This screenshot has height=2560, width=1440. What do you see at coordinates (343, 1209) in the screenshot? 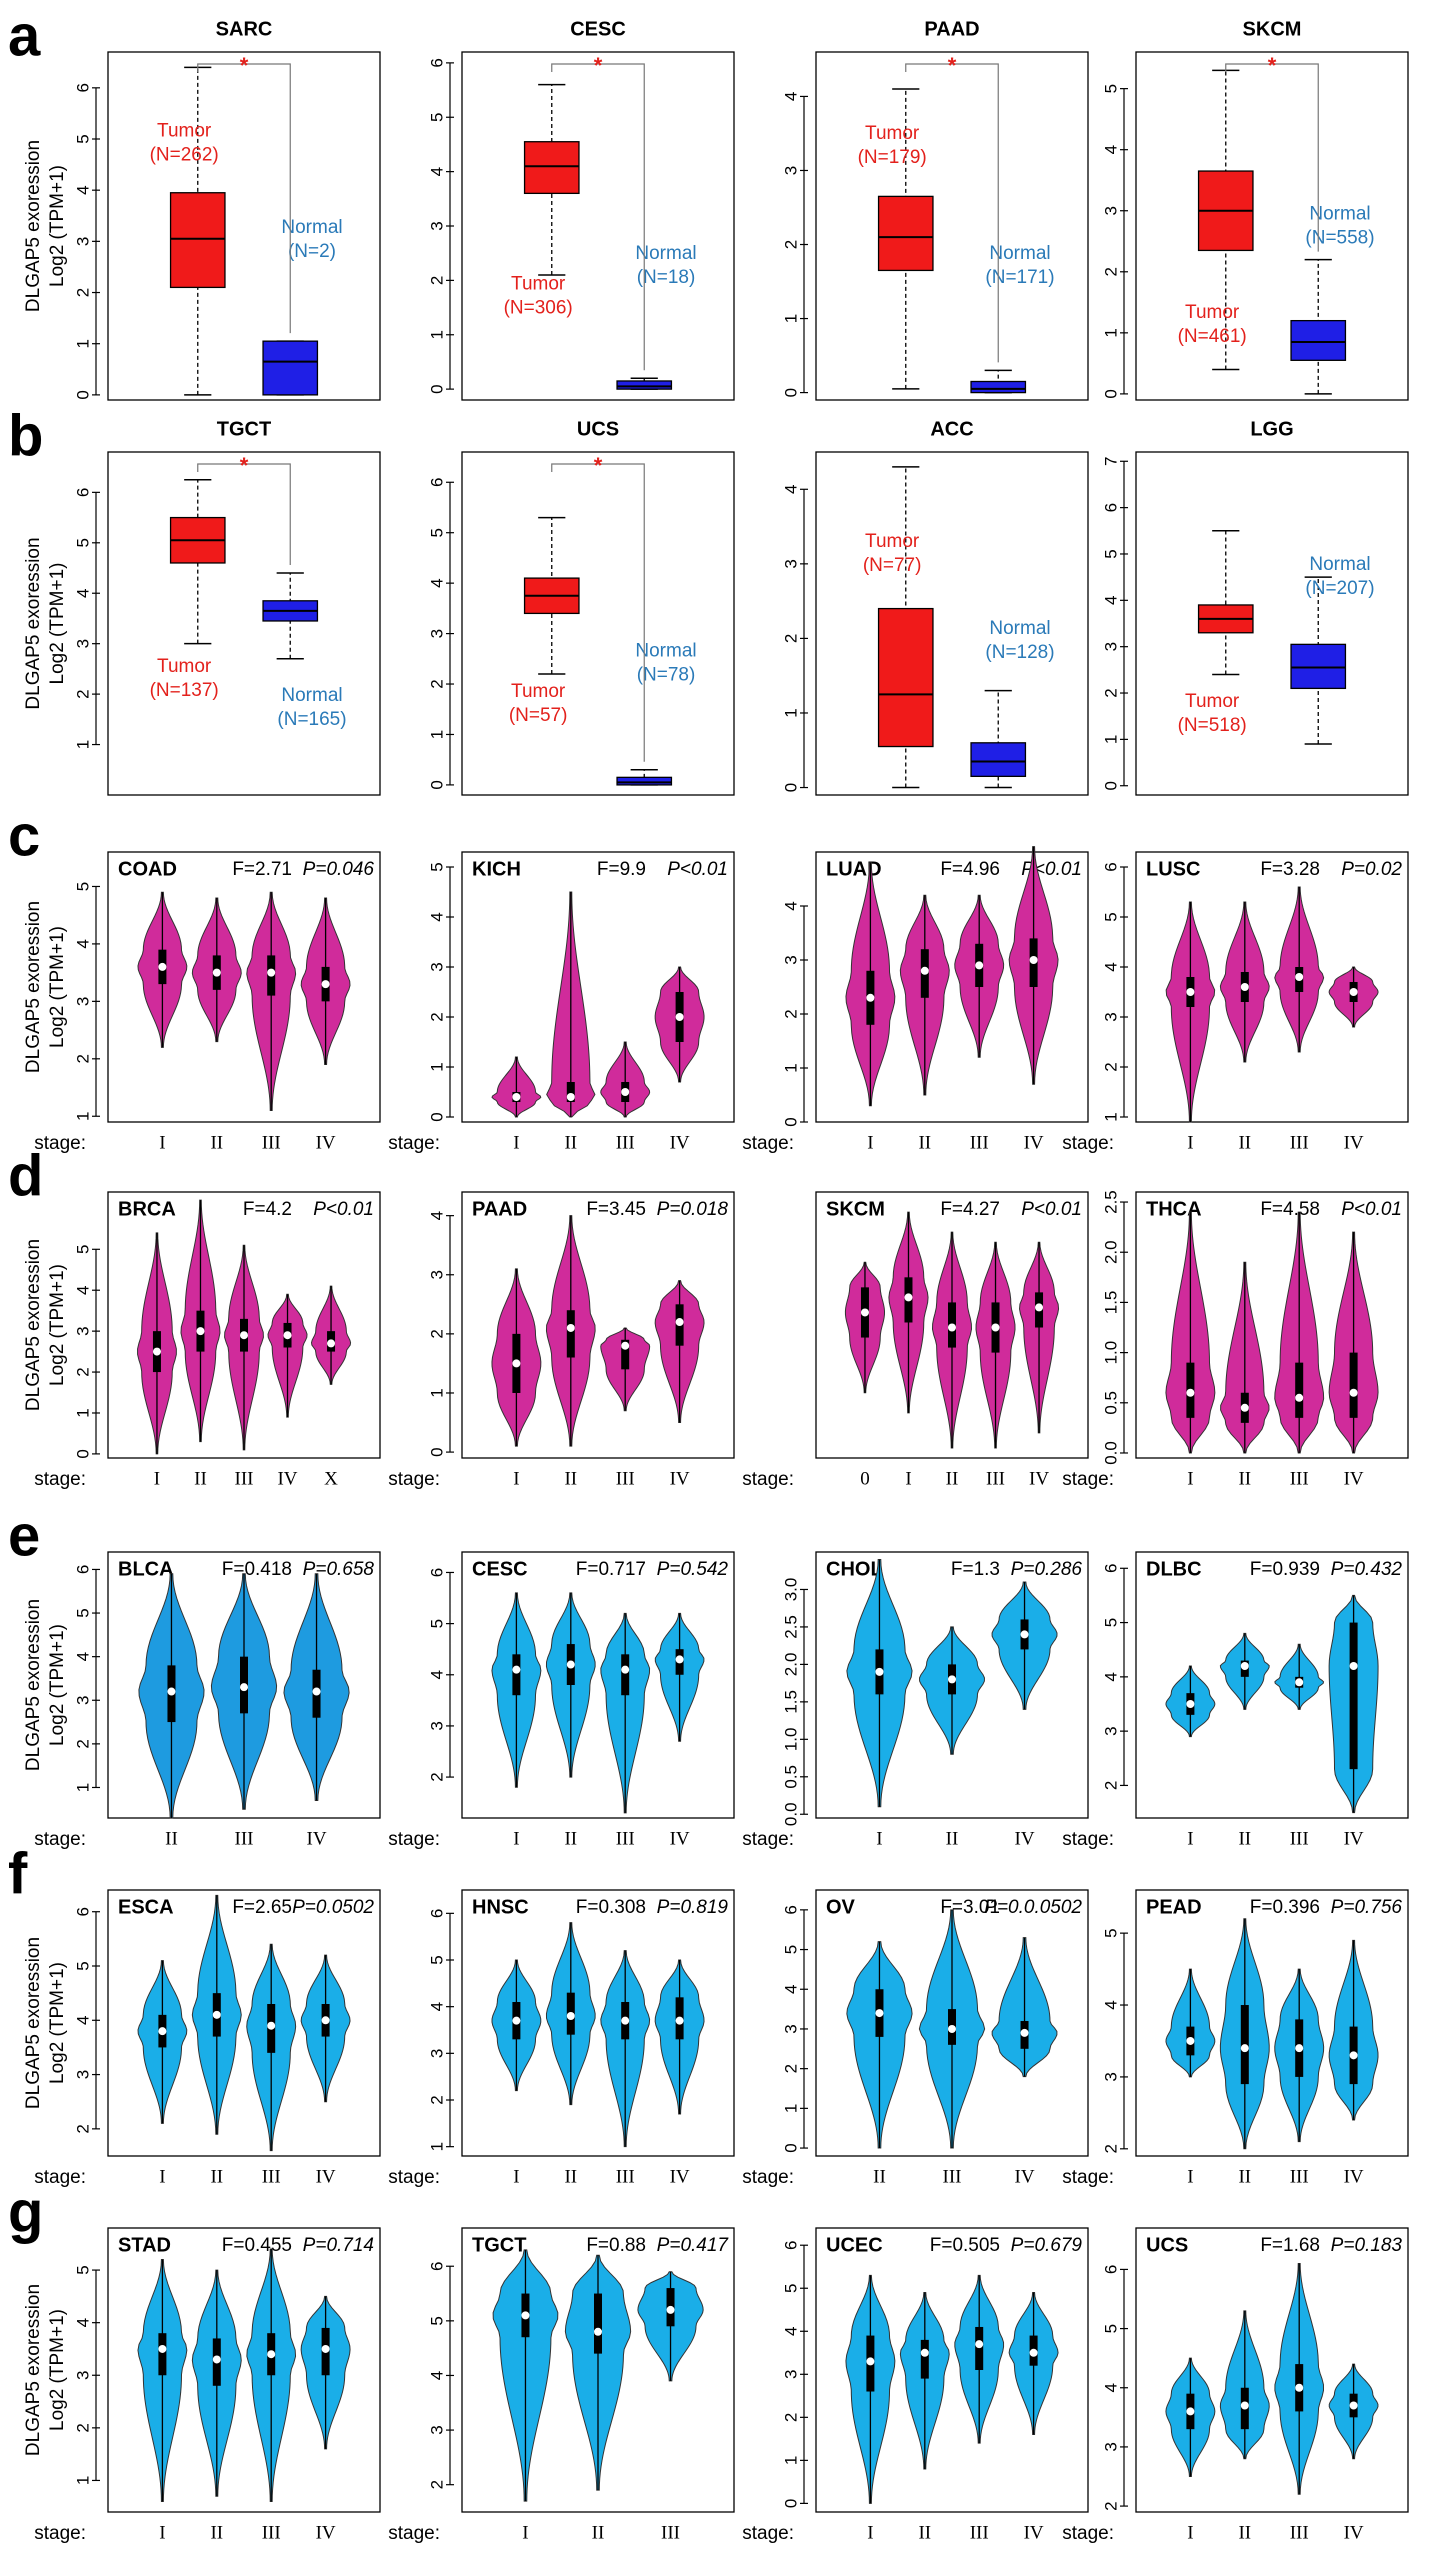
I see `p-value: P<0.01` at bounding box center [343, 1209].